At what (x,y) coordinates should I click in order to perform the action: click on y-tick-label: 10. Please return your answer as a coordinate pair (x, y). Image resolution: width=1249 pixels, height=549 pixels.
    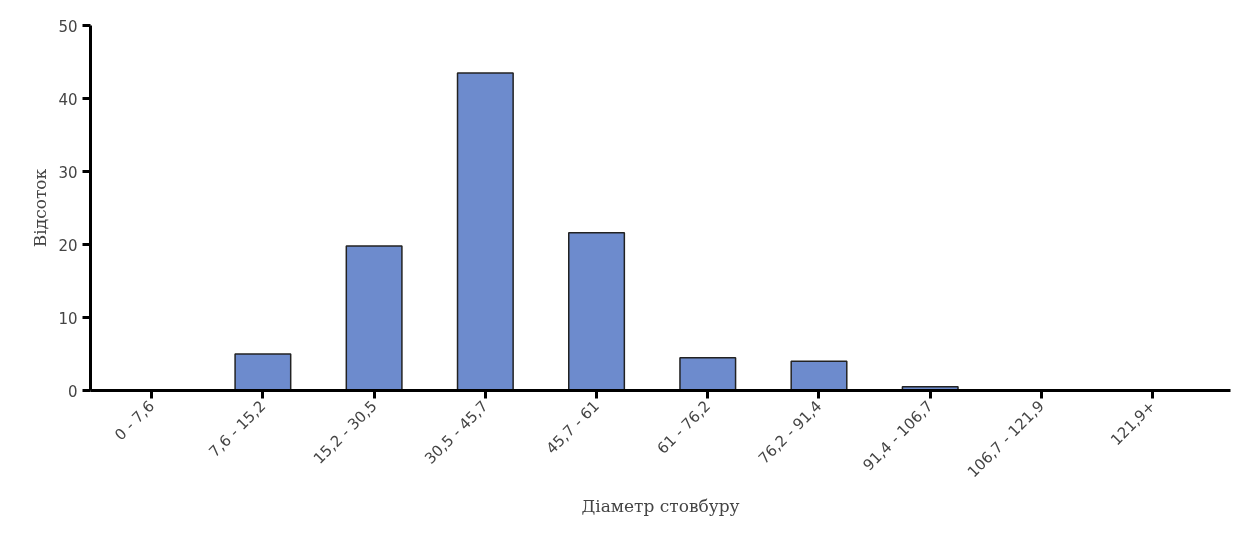
    Looking at the image, I should click on (68, 318).